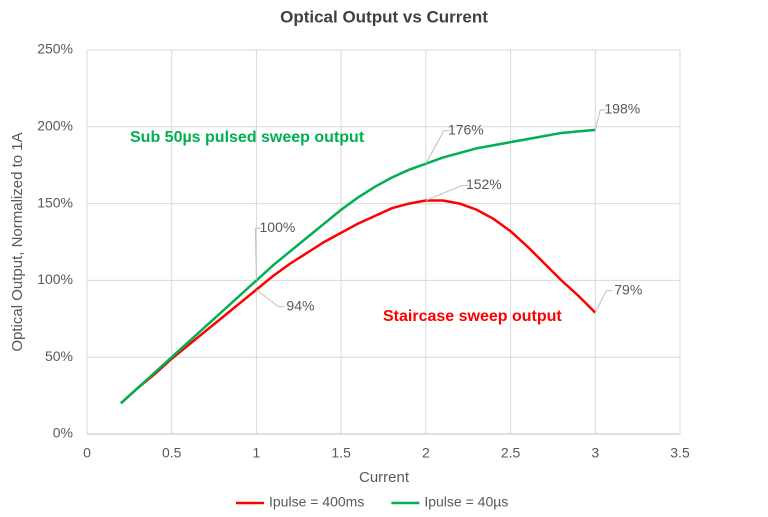 Image resolution: width=768 pixels, height=517 pixels. Describe the element at coordinates (341, 453) in the screenshot. I see `x-tick-label: 1.5` at that location.